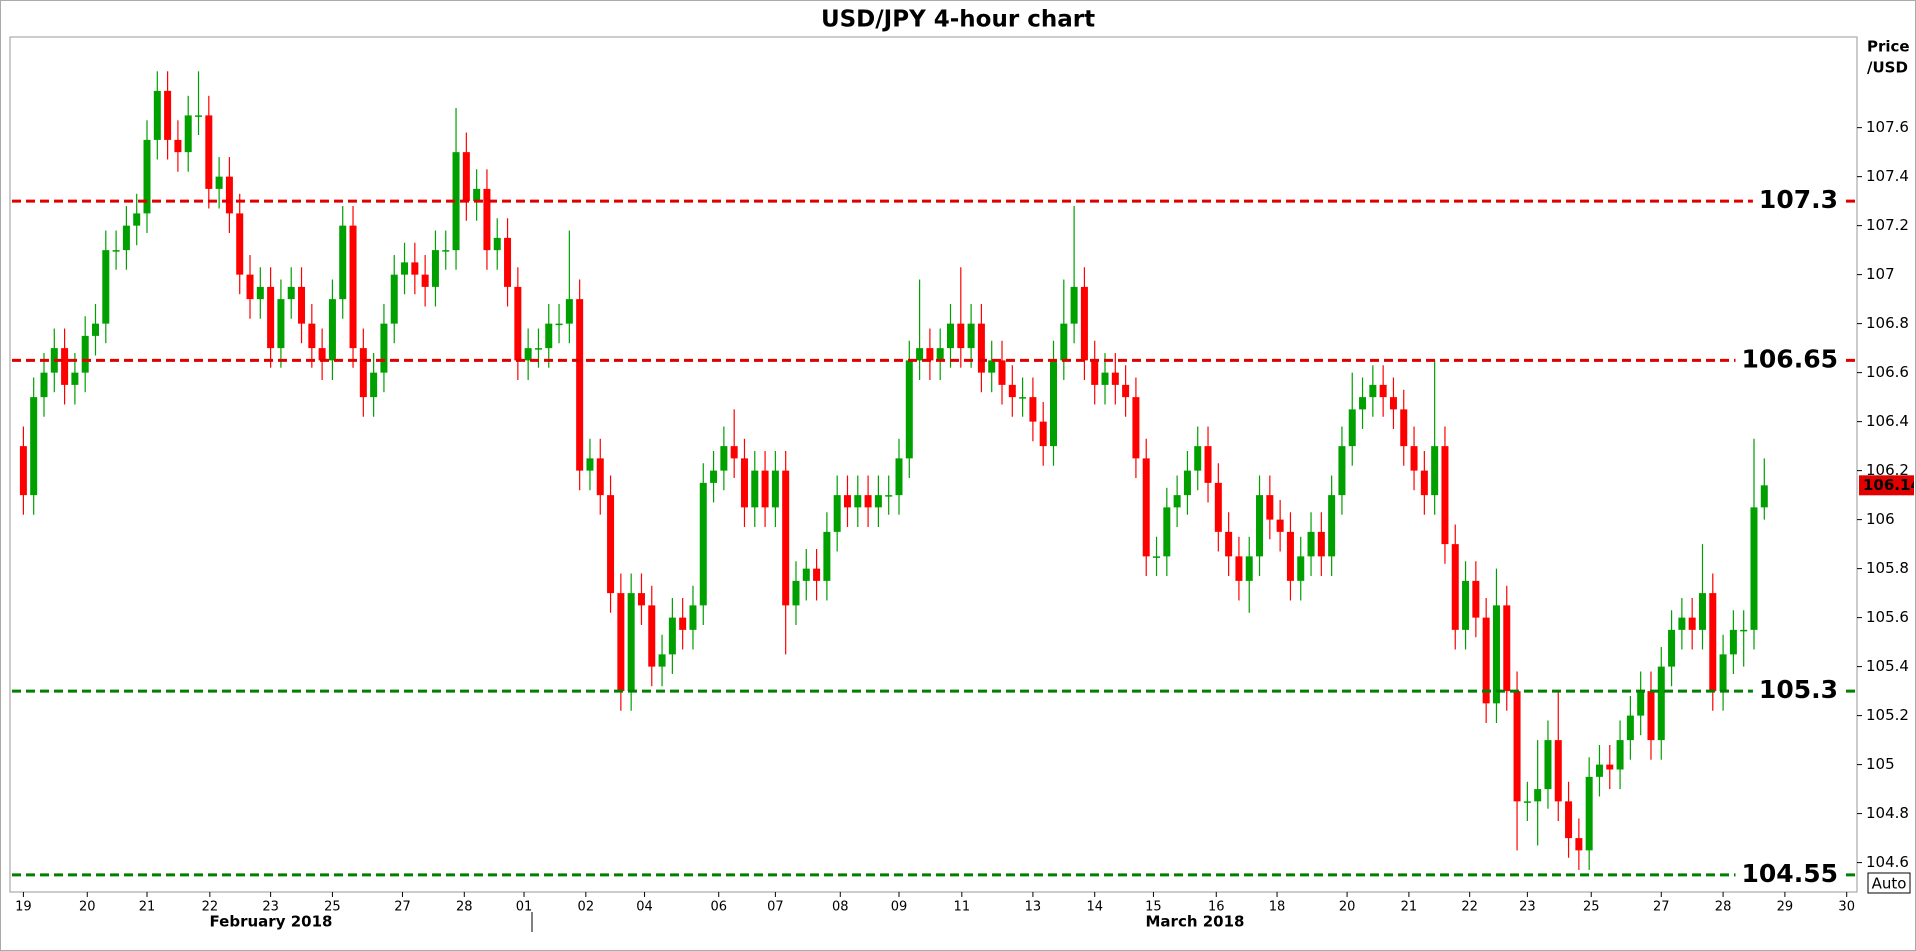 The image size is (1916, 951). I want to click on x-tick-label: 15, so click(1153, 907).